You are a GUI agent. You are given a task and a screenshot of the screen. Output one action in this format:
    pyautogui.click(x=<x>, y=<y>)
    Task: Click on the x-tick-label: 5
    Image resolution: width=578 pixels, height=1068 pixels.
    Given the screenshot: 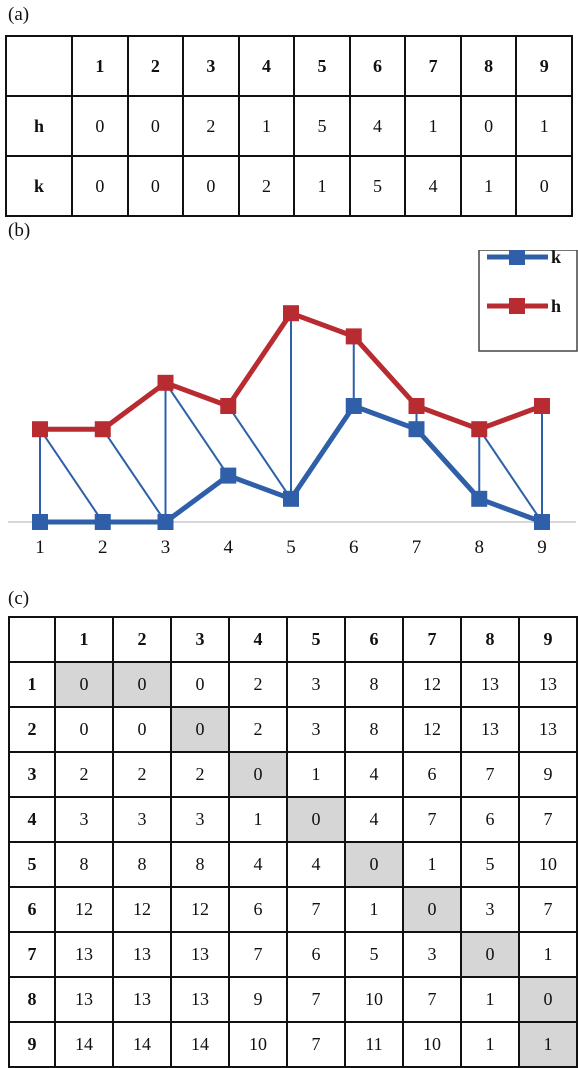 What is the action you would take?
    pyautogui.click(x=291, y=547)
    